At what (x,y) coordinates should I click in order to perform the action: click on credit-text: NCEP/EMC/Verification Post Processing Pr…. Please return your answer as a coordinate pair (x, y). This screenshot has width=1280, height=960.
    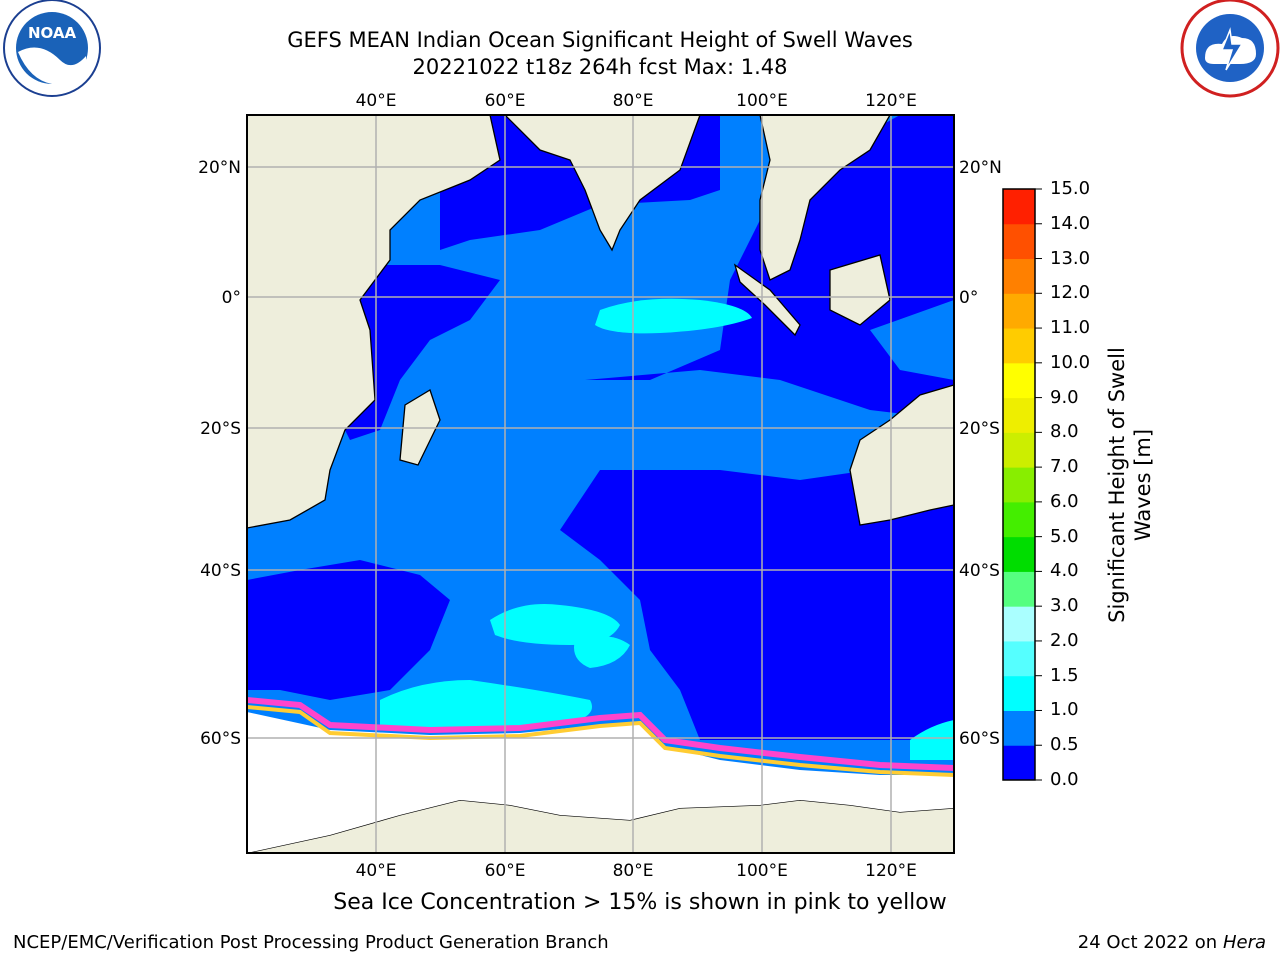
    Looking at the image, I should click on (311, 942).